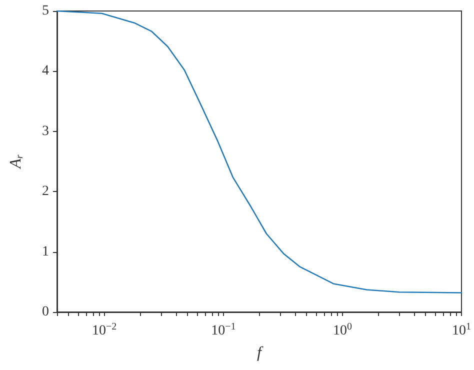 Image resolution: width=474 pixels, height=370 pixels. I want to click on x-axis-title: f, so click(260, 353).